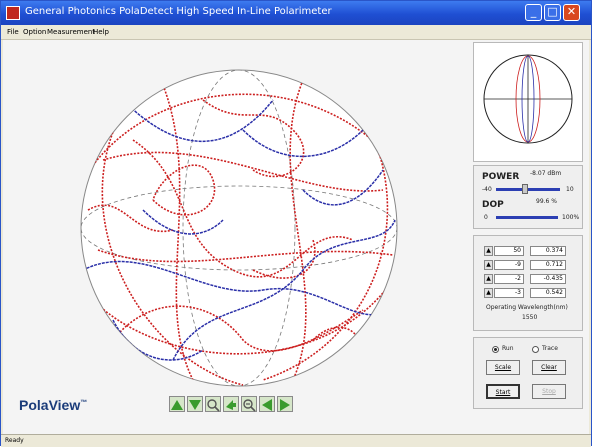 This screenshot has height=447, width=592. Describe the element at coordinates (527, 307) in the screenshot. I see `wavelength-label: Operating Wavelength(nm)` at that location.